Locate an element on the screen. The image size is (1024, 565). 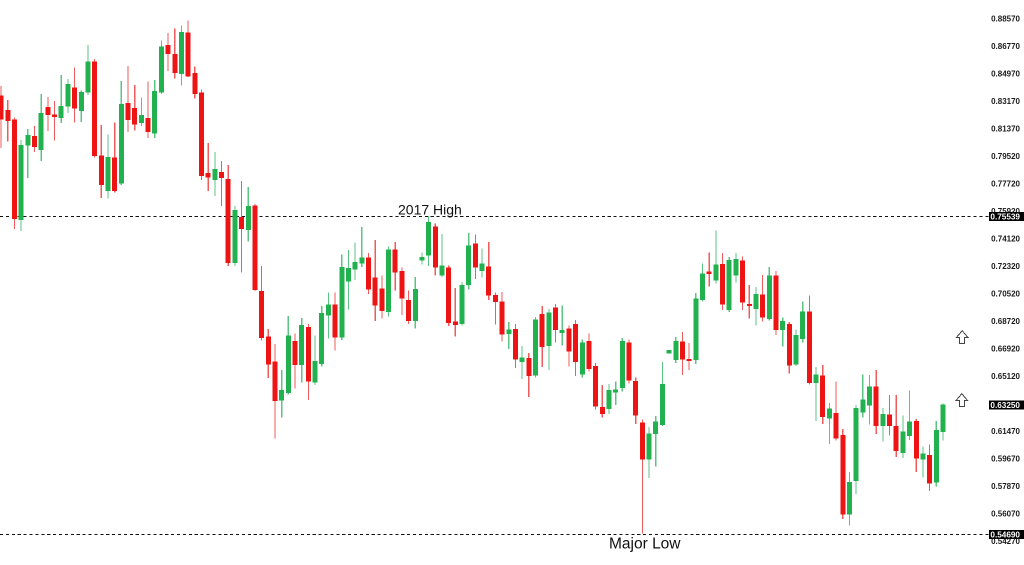
svg-text: 0.68720 is located at coordinates (1005, 321).